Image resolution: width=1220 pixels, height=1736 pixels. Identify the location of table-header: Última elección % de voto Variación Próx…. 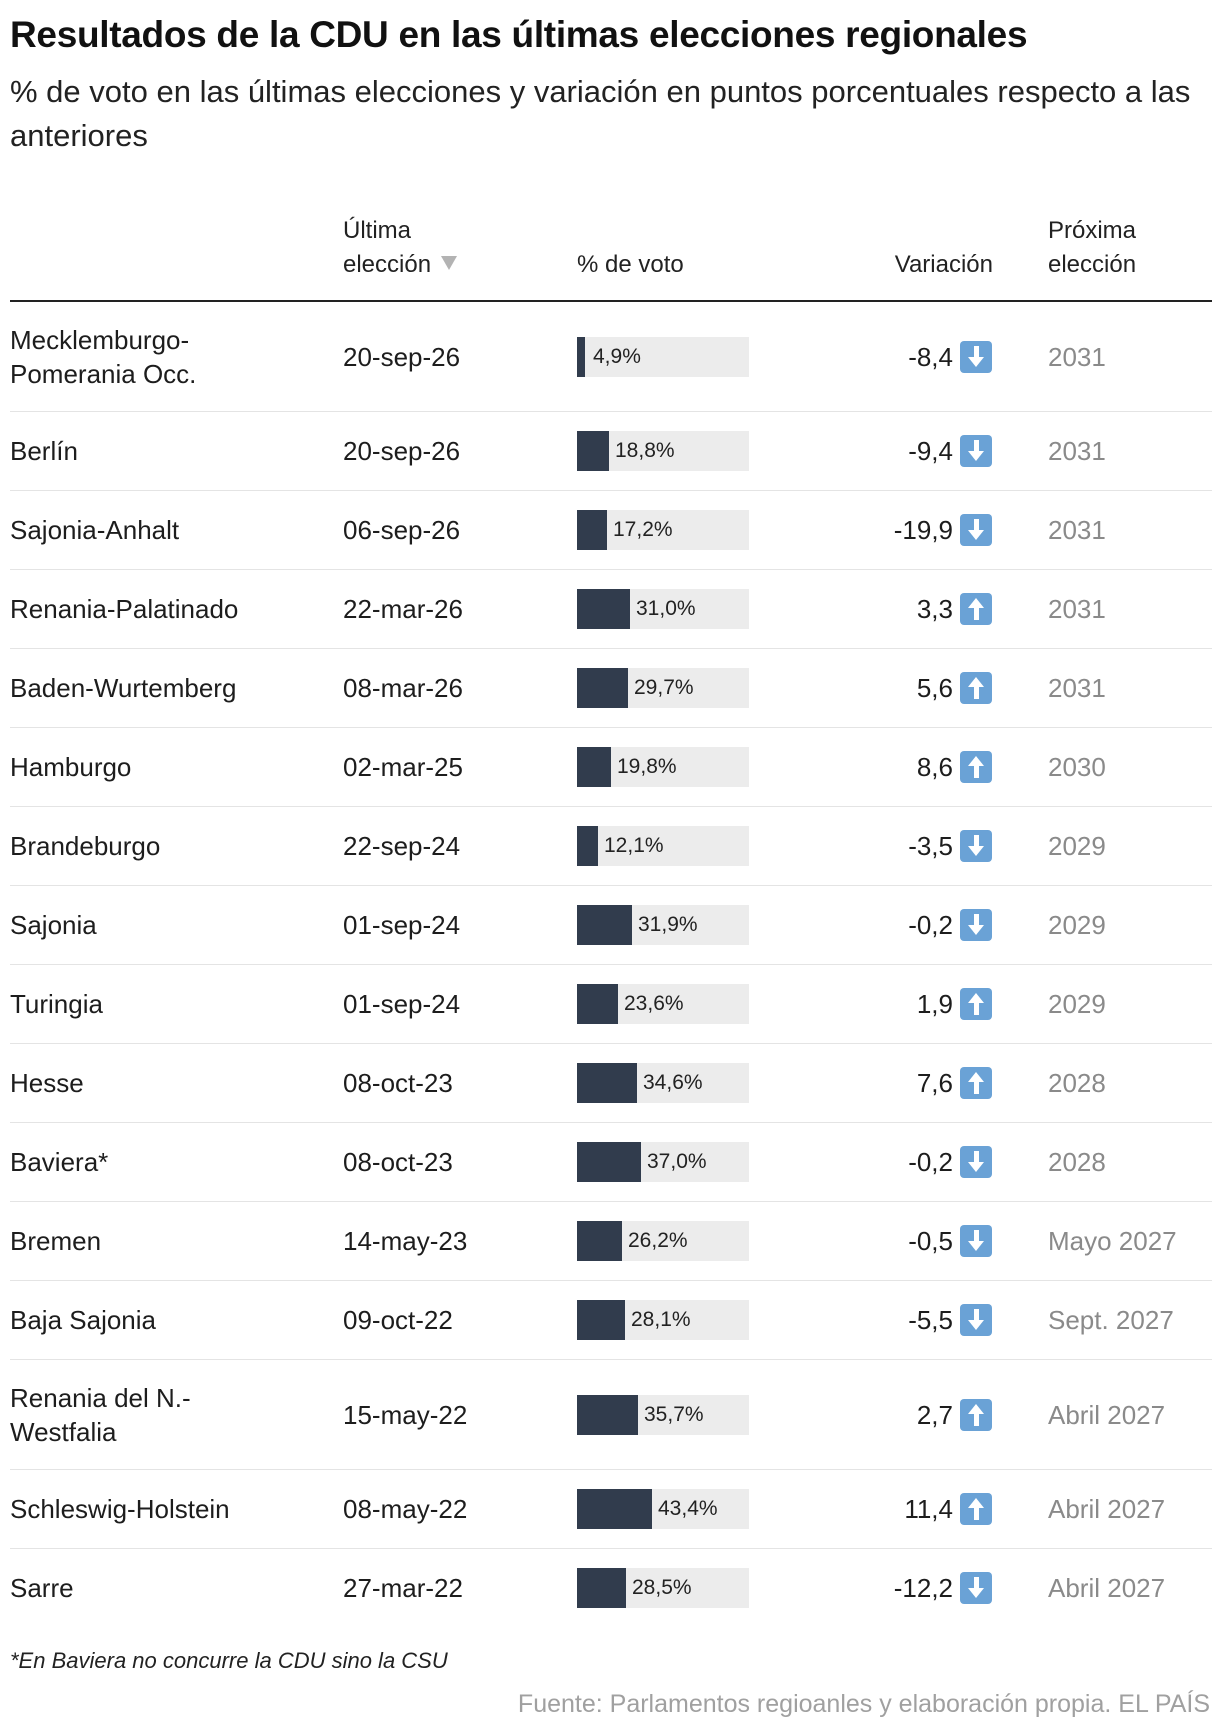
(611, 257).